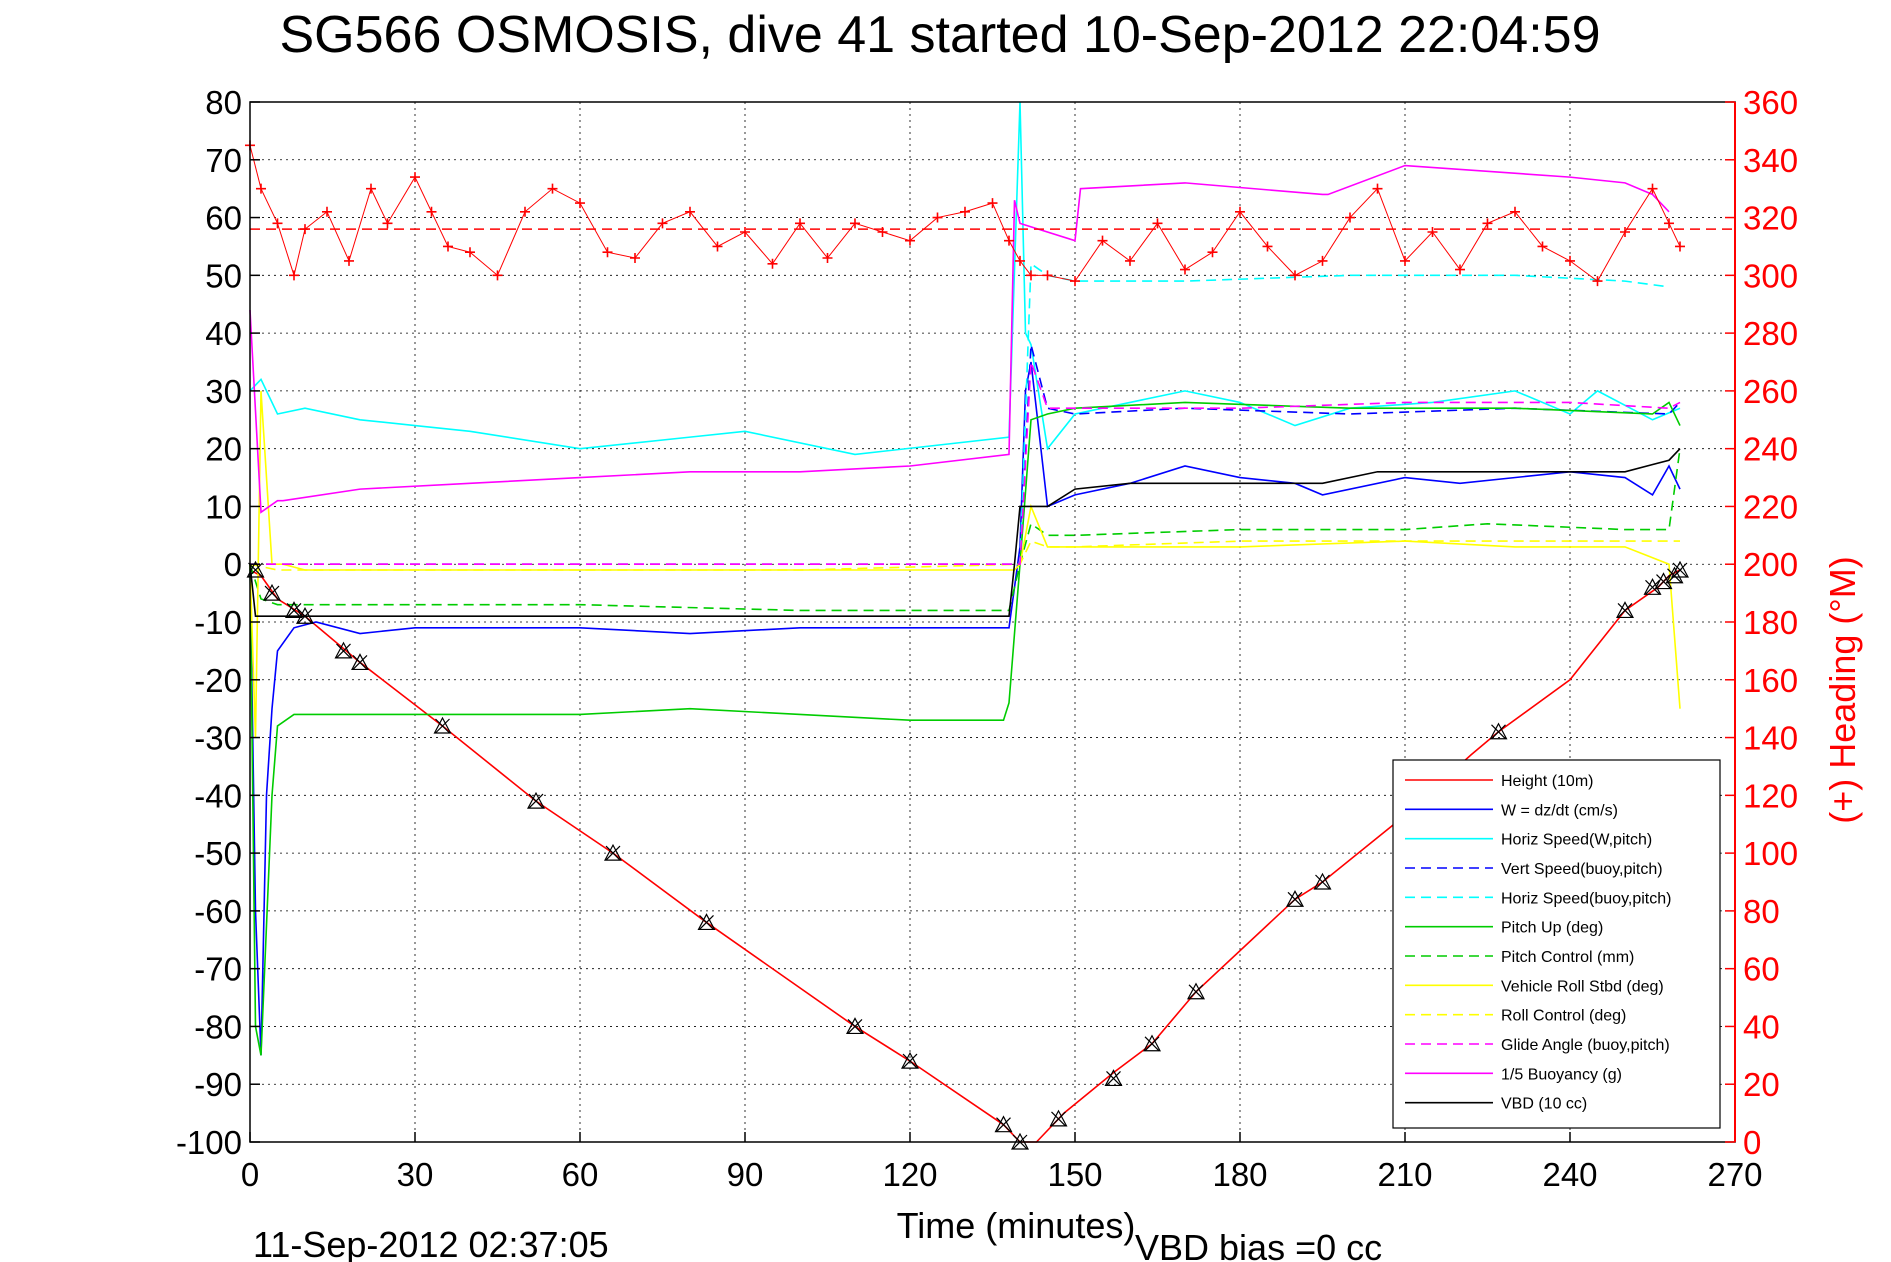 Image resolution: width=1891 pixels, height=1262 pixels. Describe the element at coordinates (415, 1174) in the screenshot. I see `x-tick-label: 30` at that location.